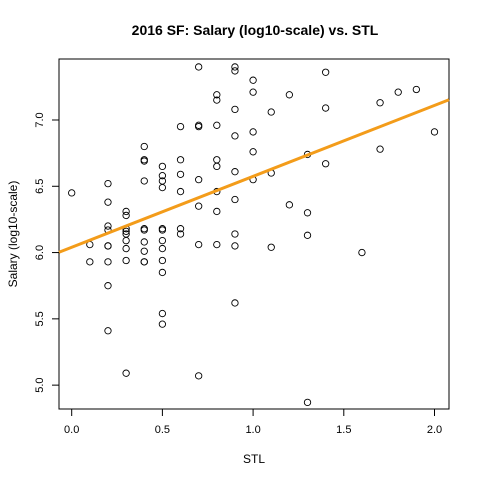 The image size is (480, 480). What do you see at coordinates (162, 430) in the screenshot?
I see `x-tick-label: 0.5` at bounding box center [162, 430].